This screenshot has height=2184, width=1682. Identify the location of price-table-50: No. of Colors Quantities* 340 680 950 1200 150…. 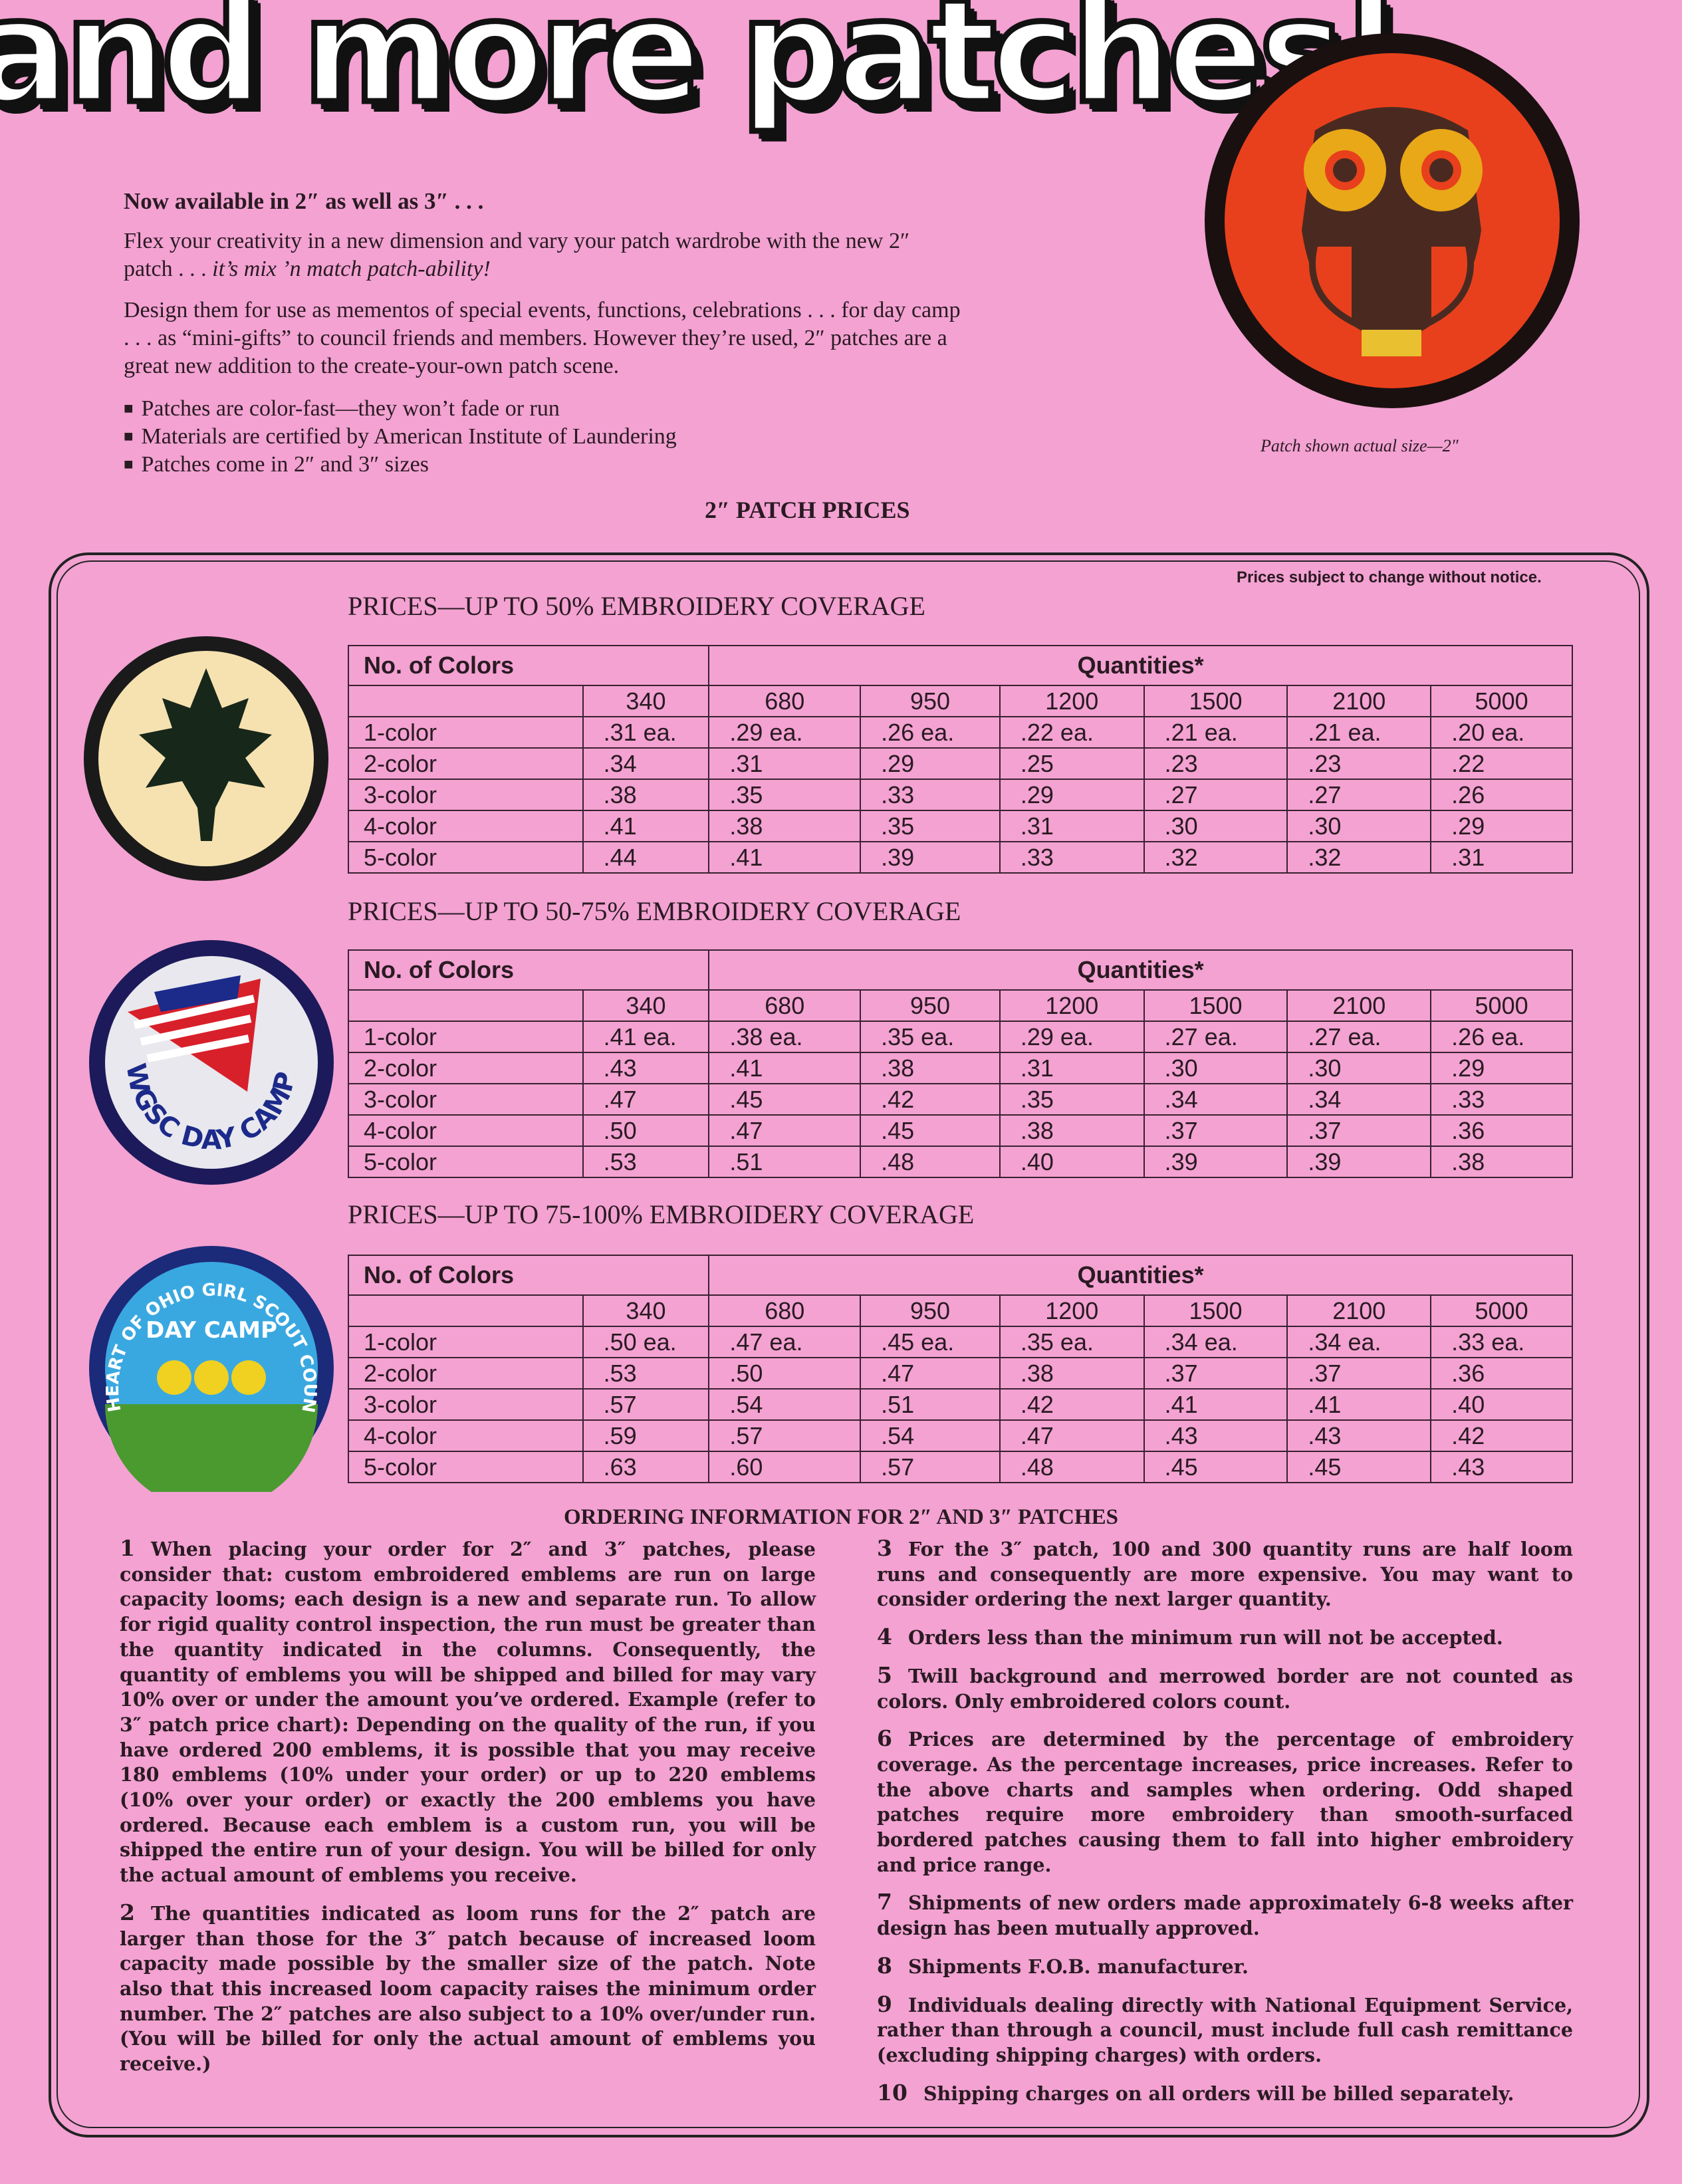
(960, 759).